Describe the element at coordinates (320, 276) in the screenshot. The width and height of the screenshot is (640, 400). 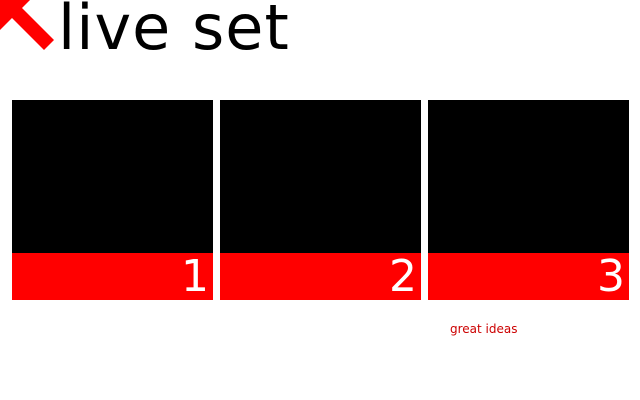
I see `panel-number-band: 2` at that location.